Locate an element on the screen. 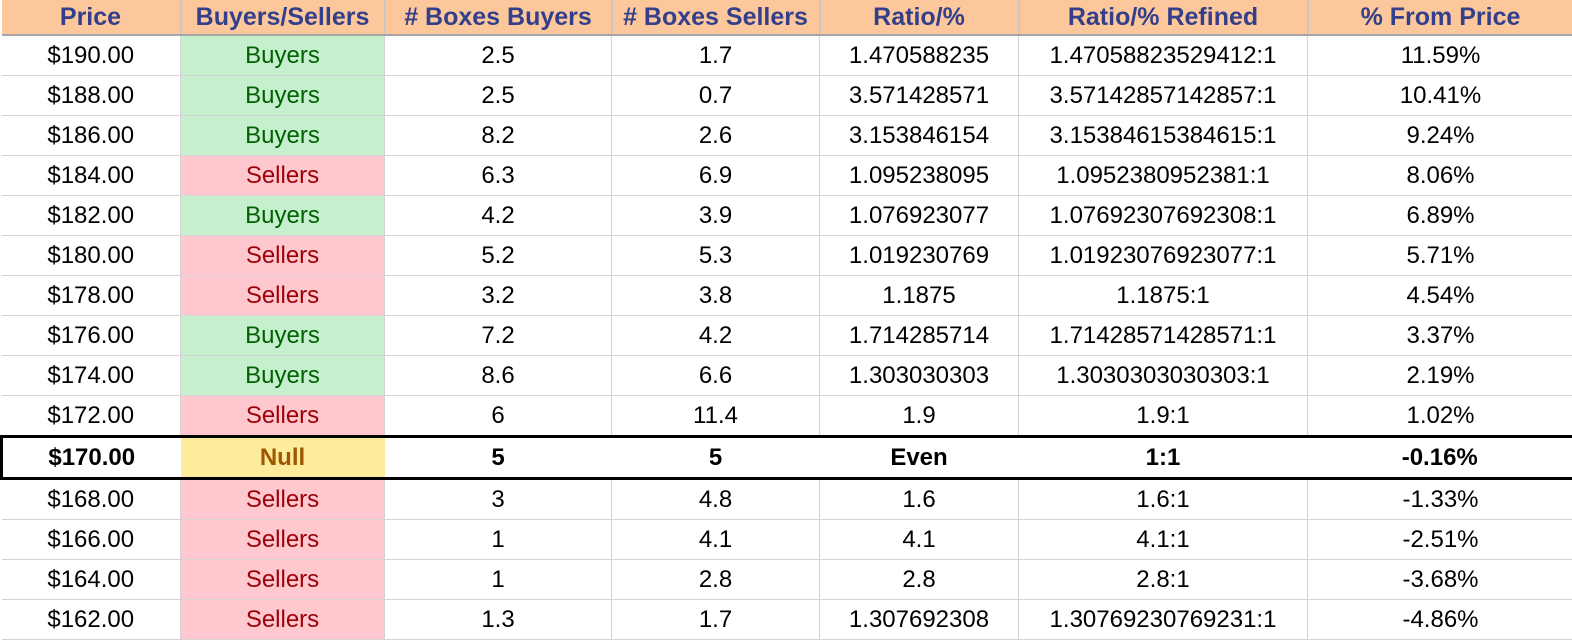 This screenshot has height=640, width=1572. cell-boxes-buyers: 8.2 is located at coordinates (498, 135).